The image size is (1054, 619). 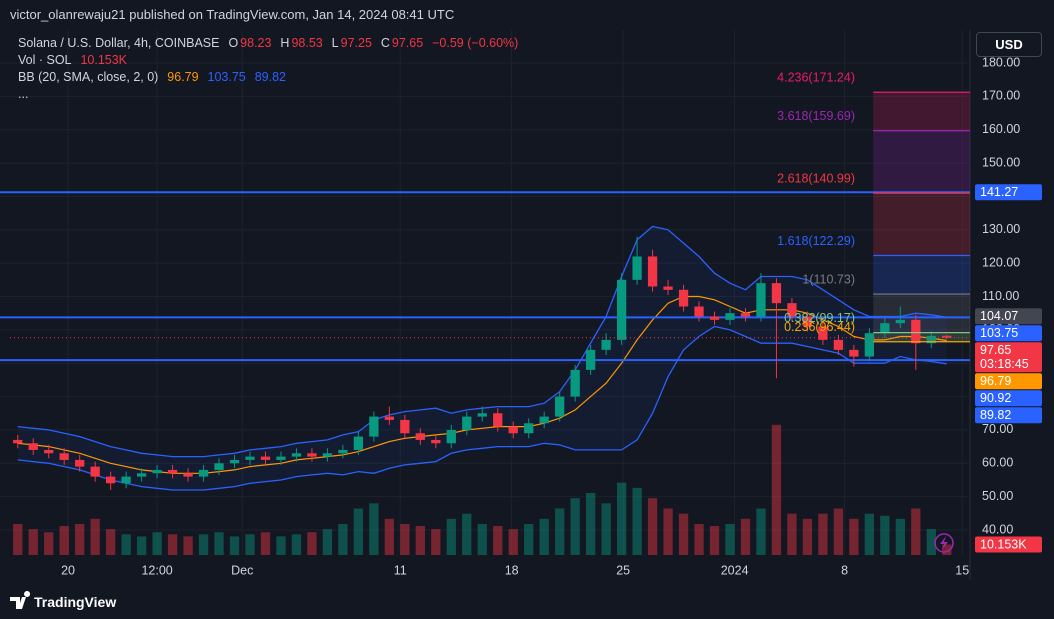 What do you see at coordinates (816, 78) in the screenshot?
I see `fib-label: 4.236(171.24)` at bounding box center [816, 78].